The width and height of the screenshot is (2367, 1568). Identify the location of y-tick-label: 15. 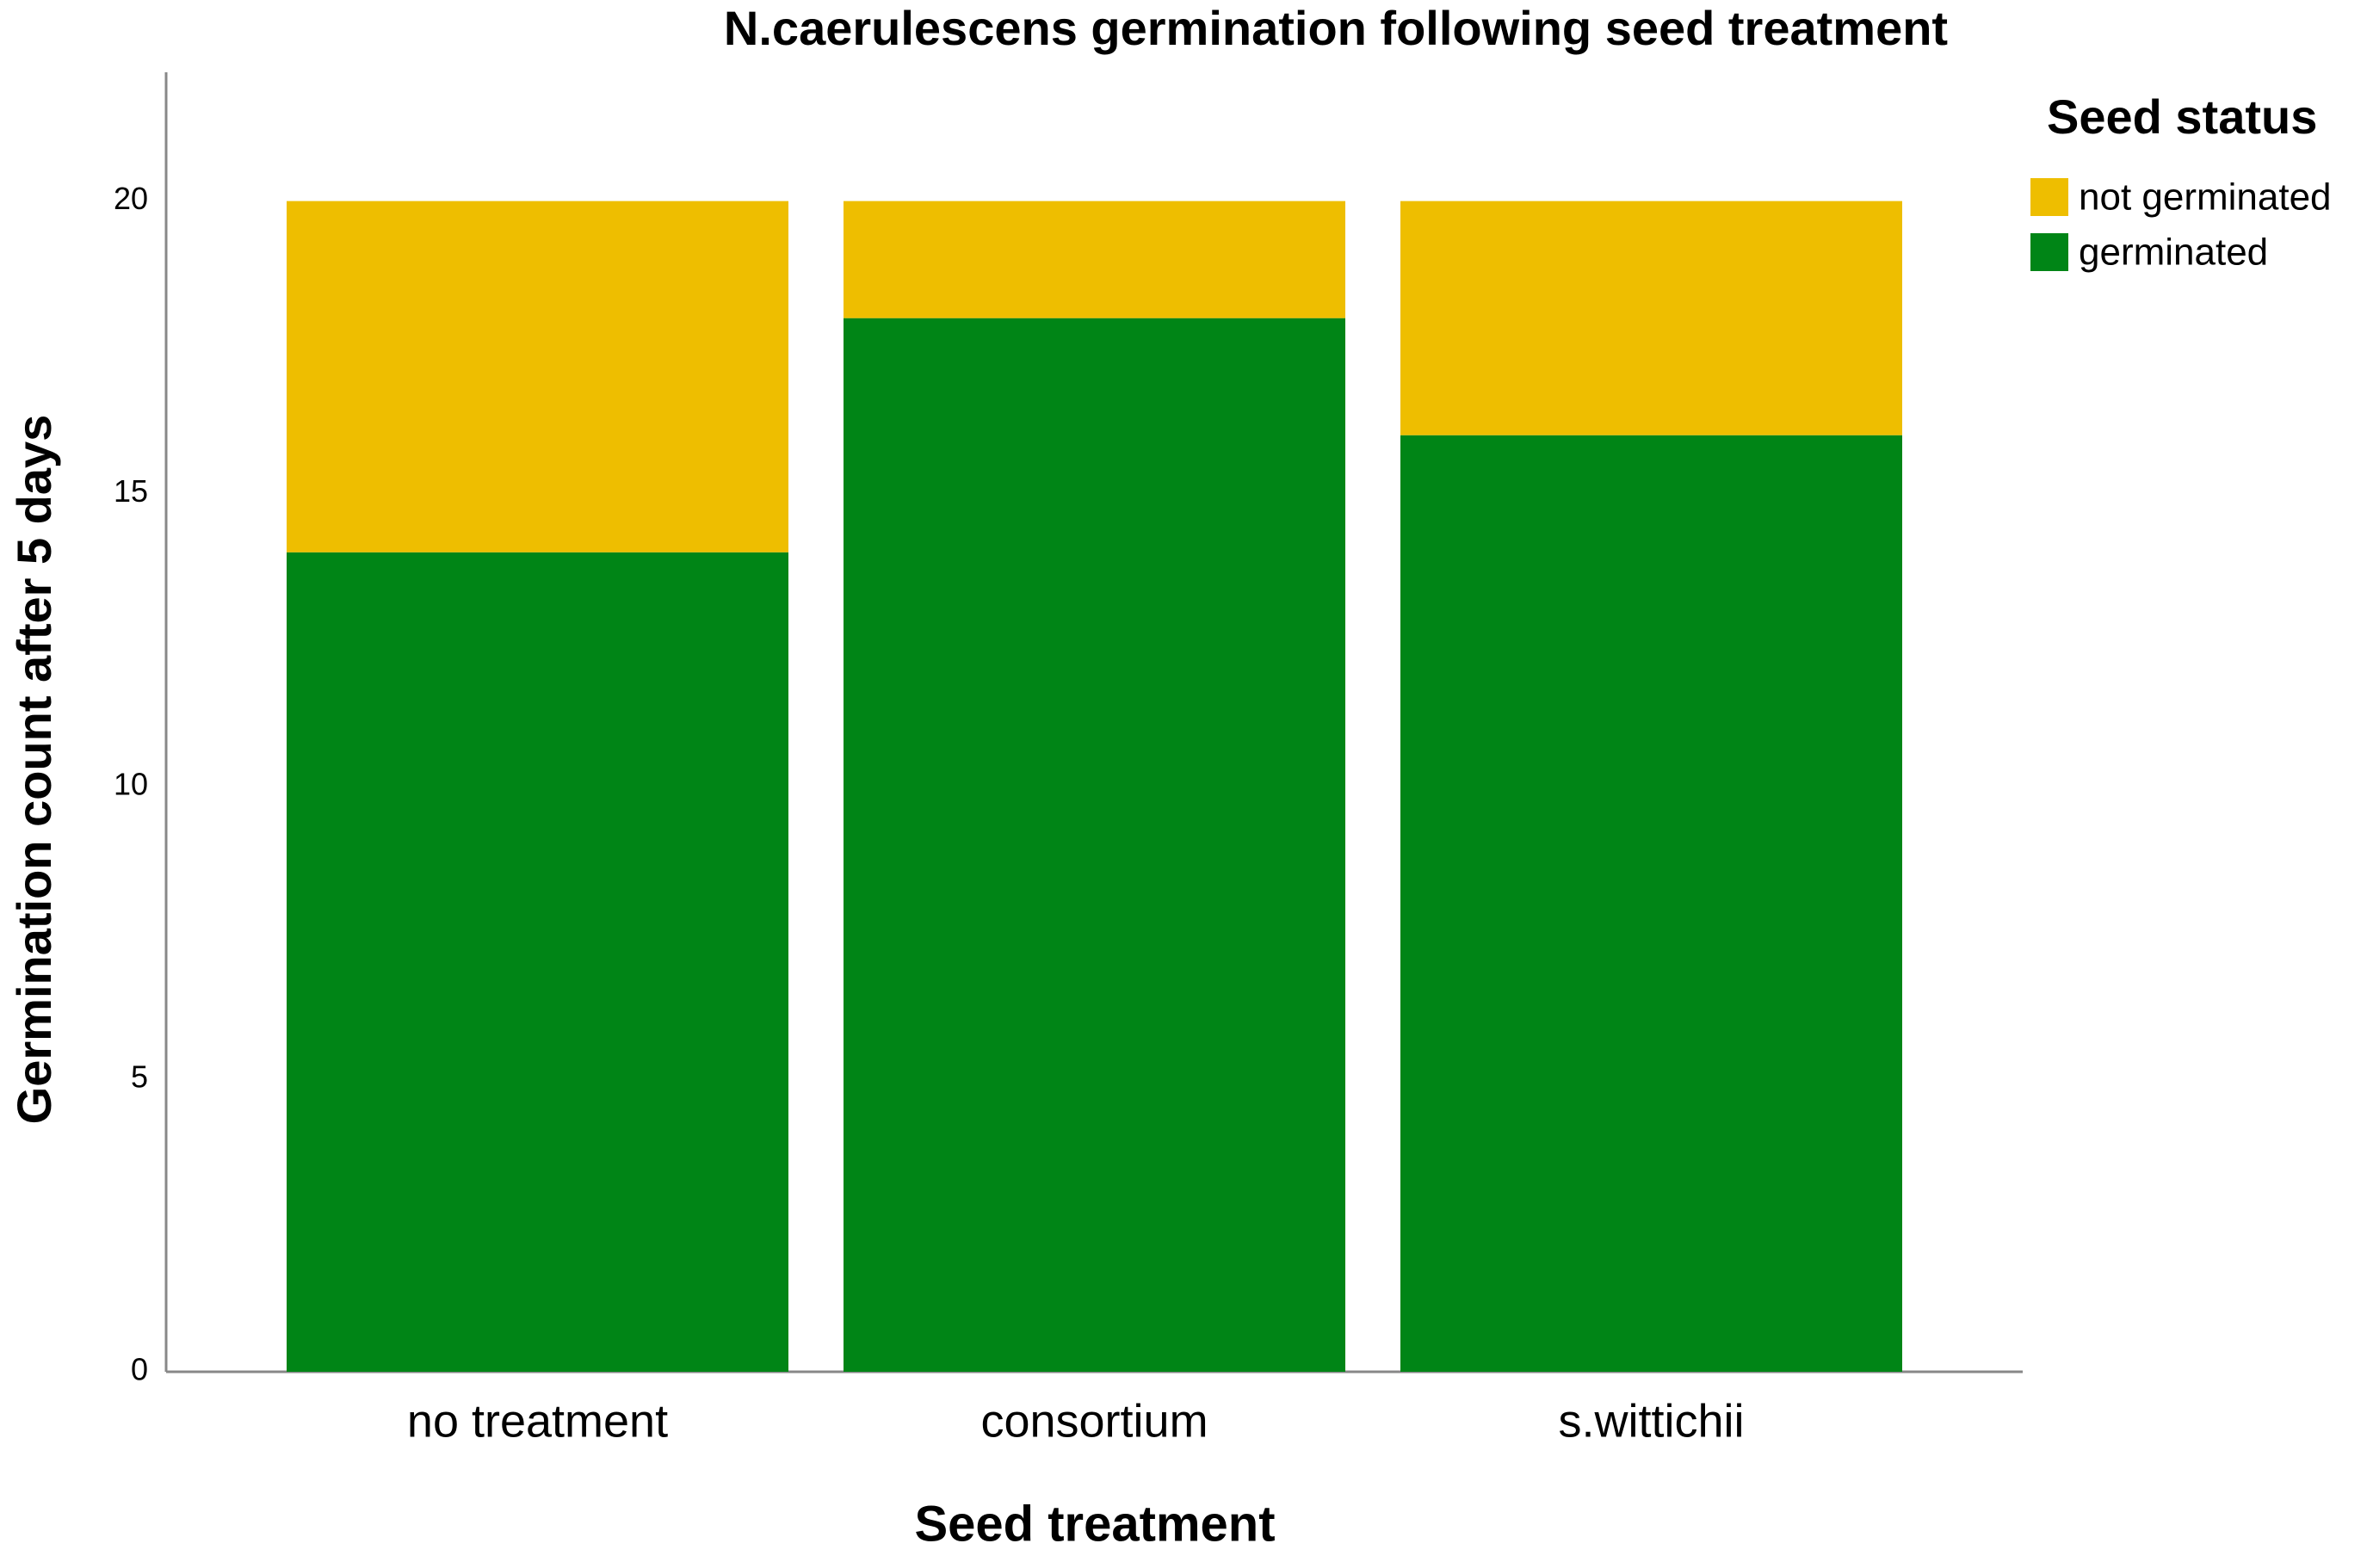
(131, 491).